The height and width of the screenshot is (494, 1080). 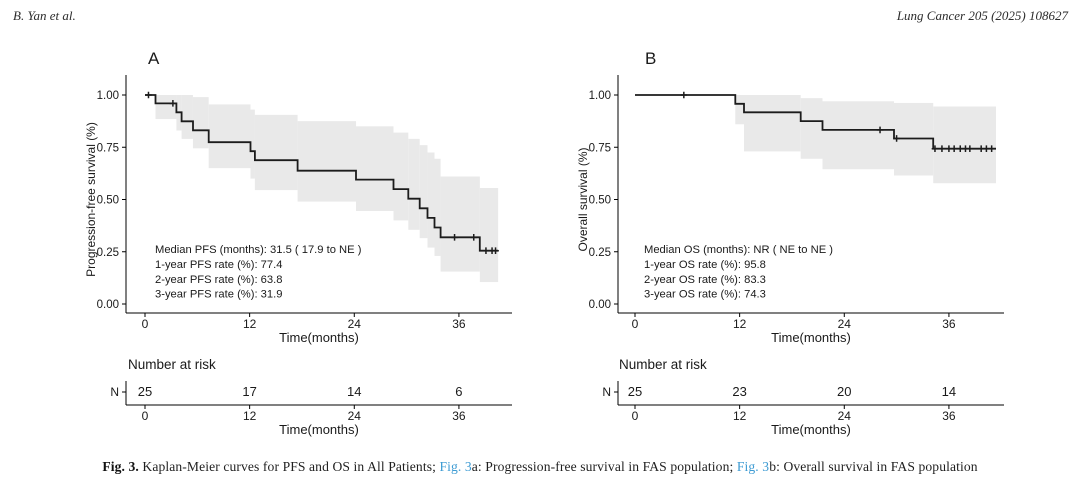 I want to click on caption-fig-label: Fig. 3., so click(x=120, y=466).